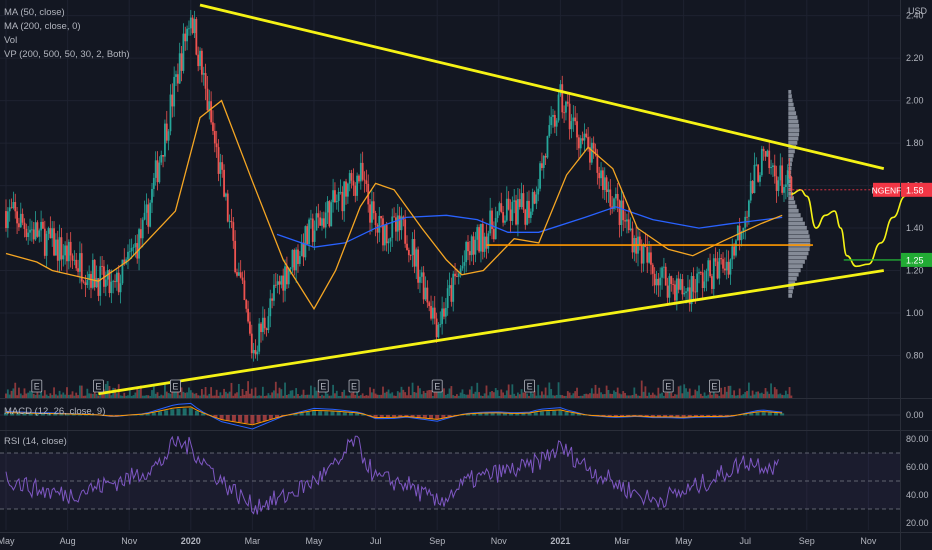 Image resolution: width=932 pixels, height=550 pixels. Describe the element at coordinates (915, 415) in the screenshot. I see `macd-tick-label: 0.00` at that location.